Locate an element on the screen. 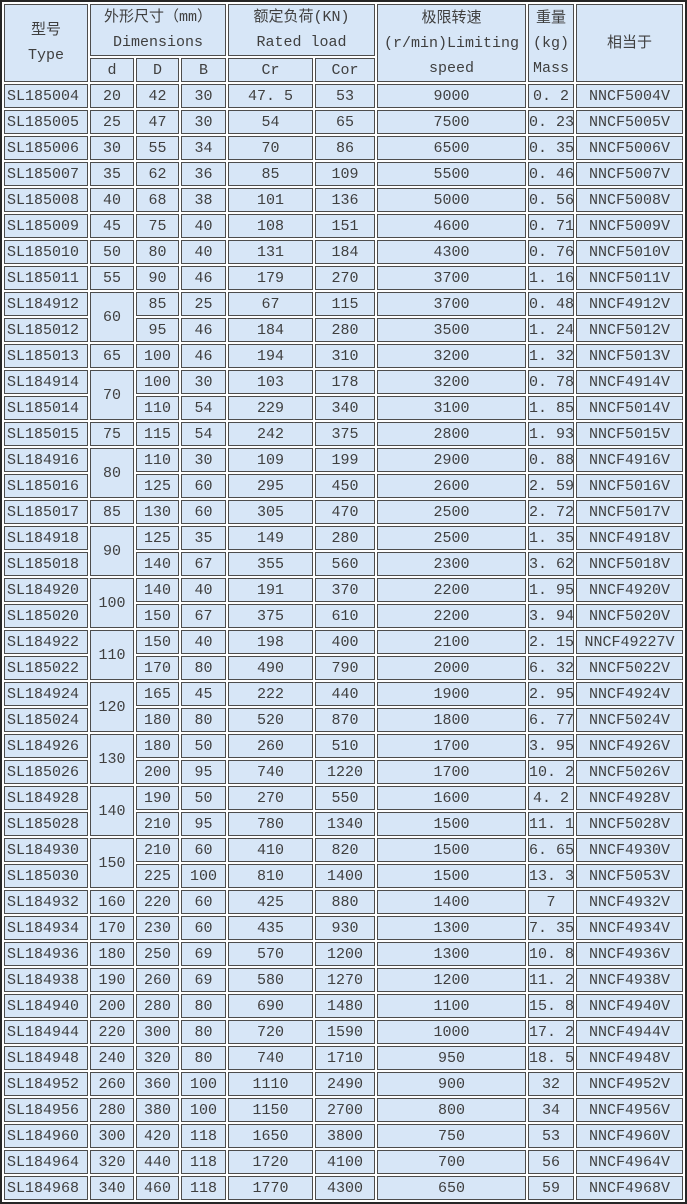  header-dimensions-en: Dimensions is located at coordinates (158, 42).